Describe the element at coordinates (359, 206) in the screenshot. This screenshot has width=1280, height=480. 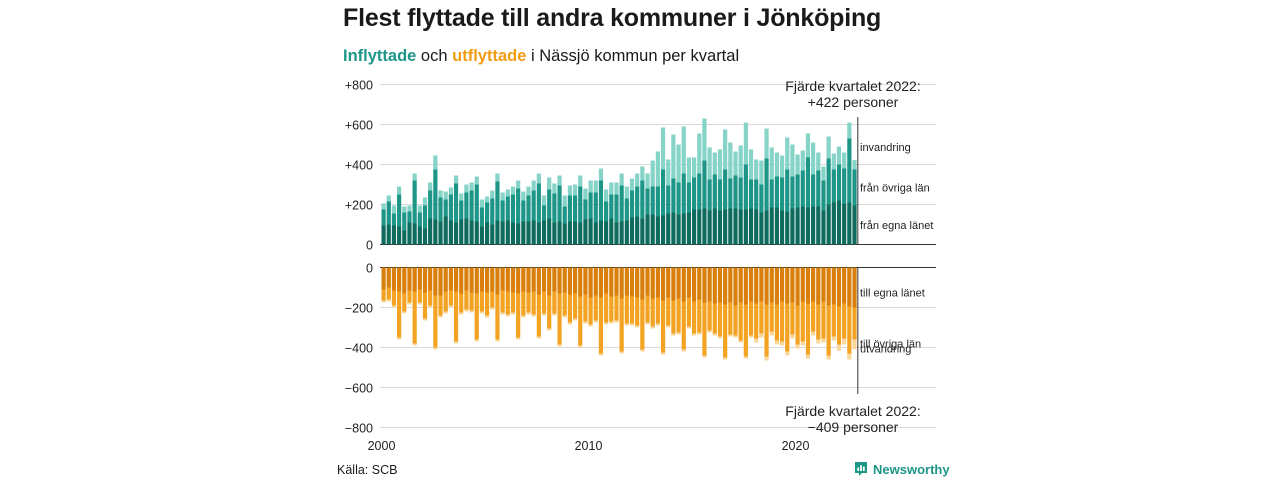
I see `y-tick-label-in: +200` at that location.